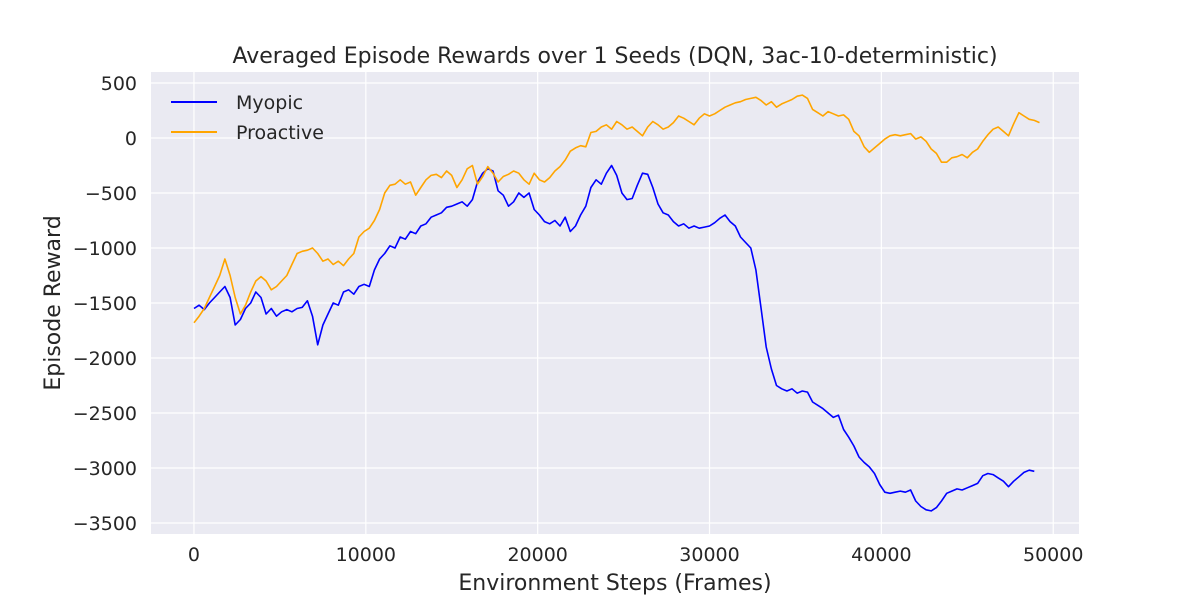  I want to click on x-tick-label: 50000, so click(1053, 555).